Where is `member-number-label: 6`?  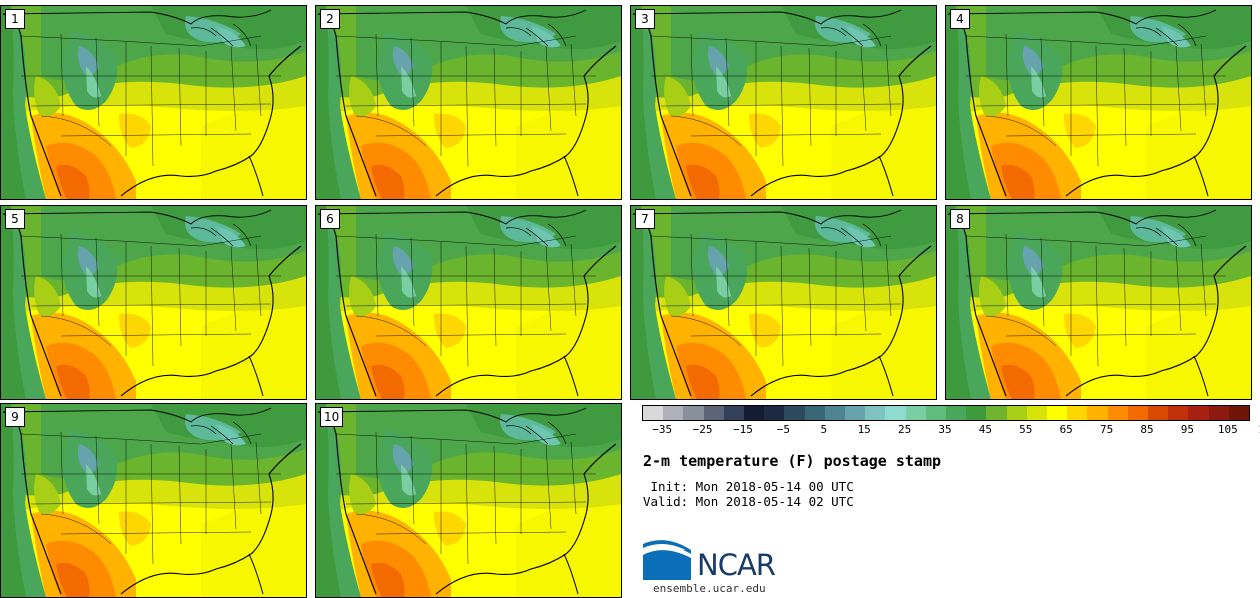 member-number-label: 6 is located at coordinates (330, 219).